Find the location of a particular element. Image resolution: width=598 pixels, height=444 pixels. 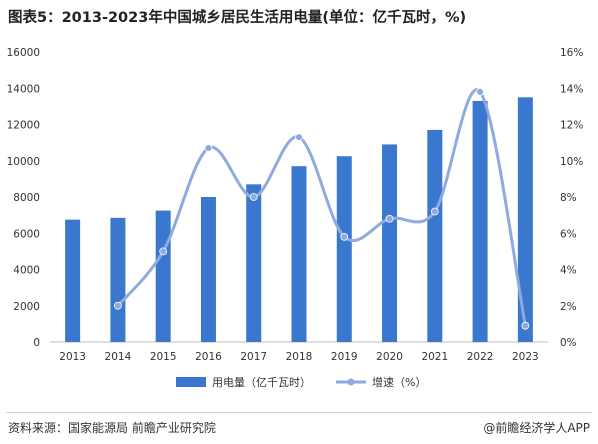

growth-point-2021 is located at coordinates (434, 211).